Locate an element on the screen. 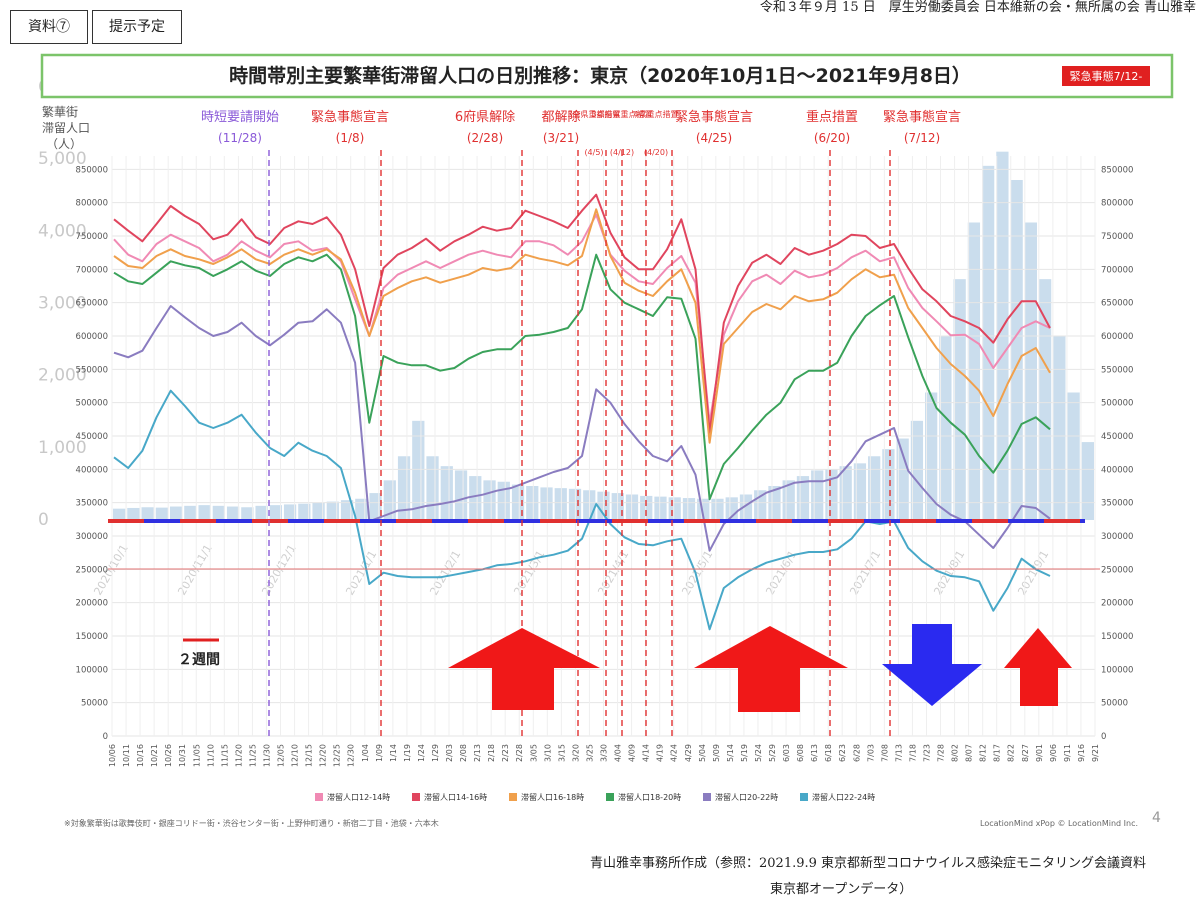 Image resolution: width=1200 pixels, height=903 pixels. xtick-label: 6/28 is located at coordinates (856, 753).